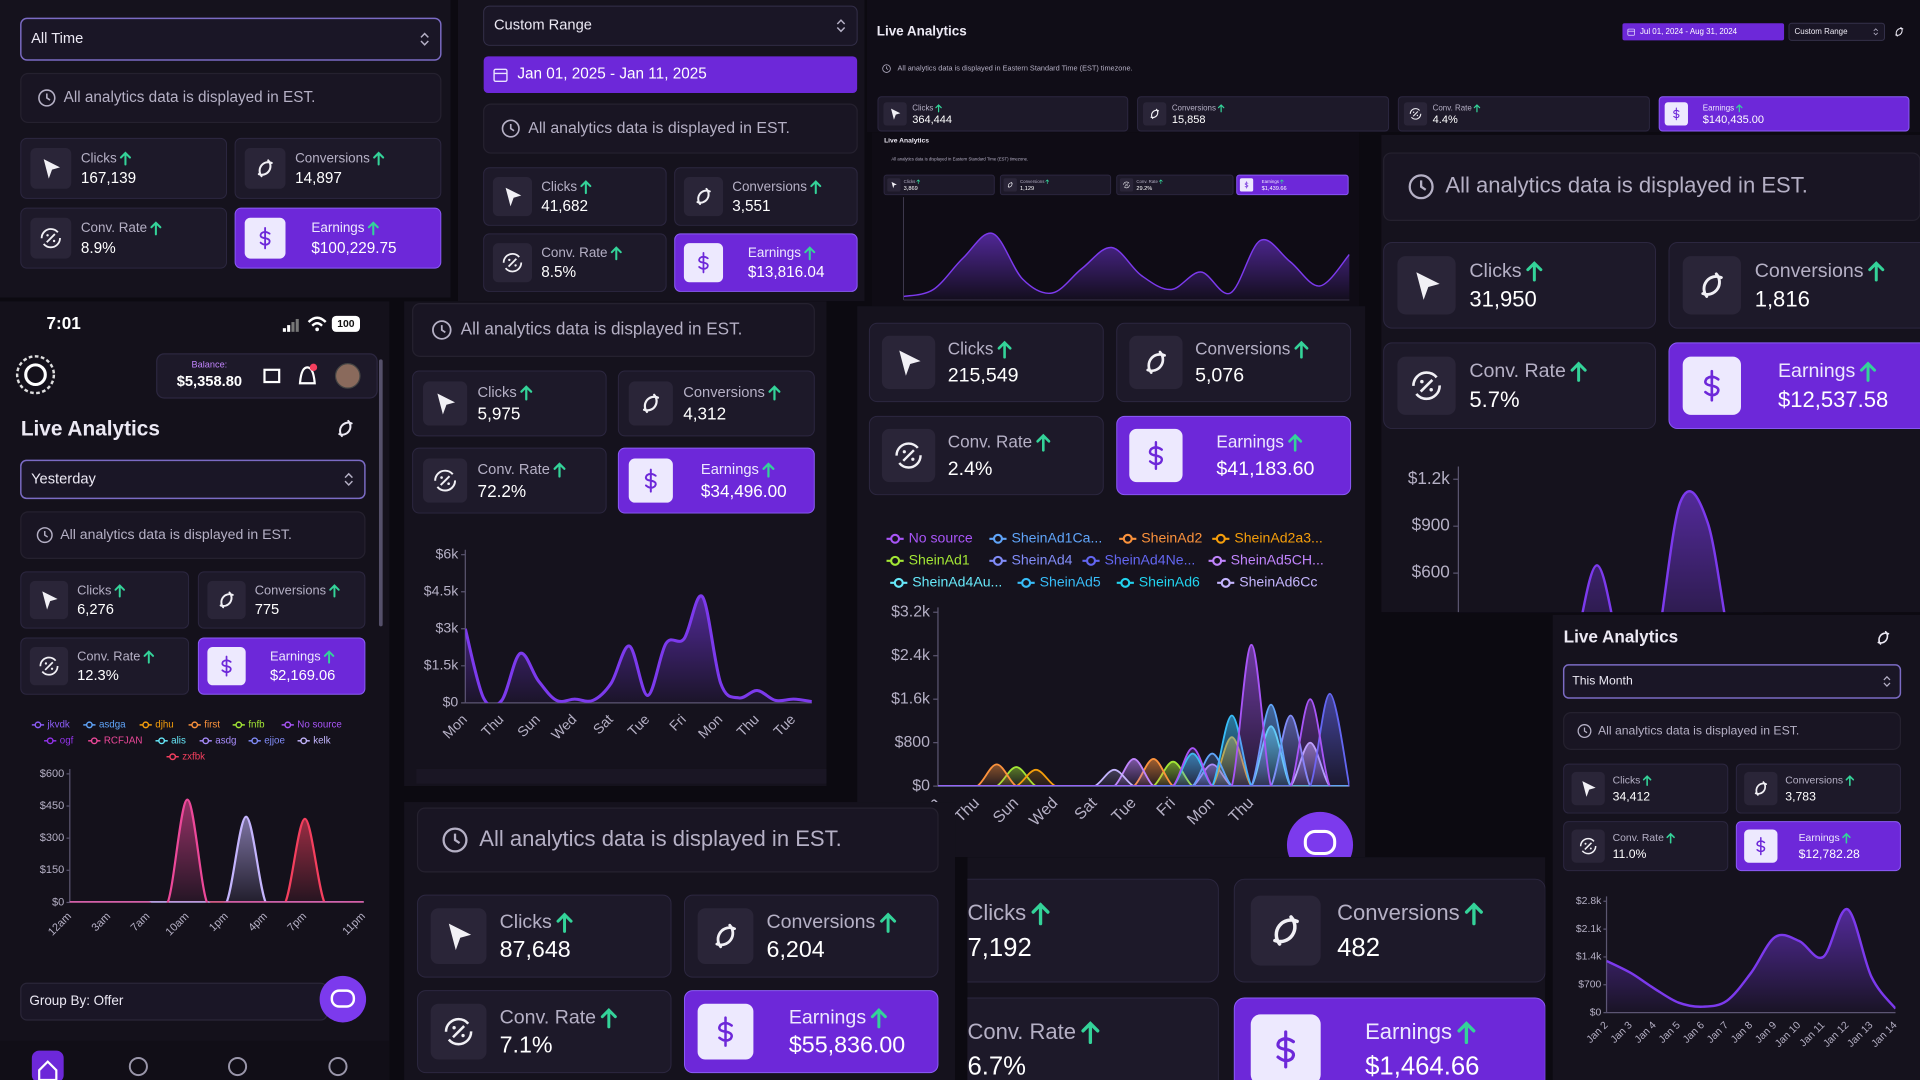 This screenshot has height=1080, width=1920. I want to click on stat-value: $1,439.66, so click(1274, 189).